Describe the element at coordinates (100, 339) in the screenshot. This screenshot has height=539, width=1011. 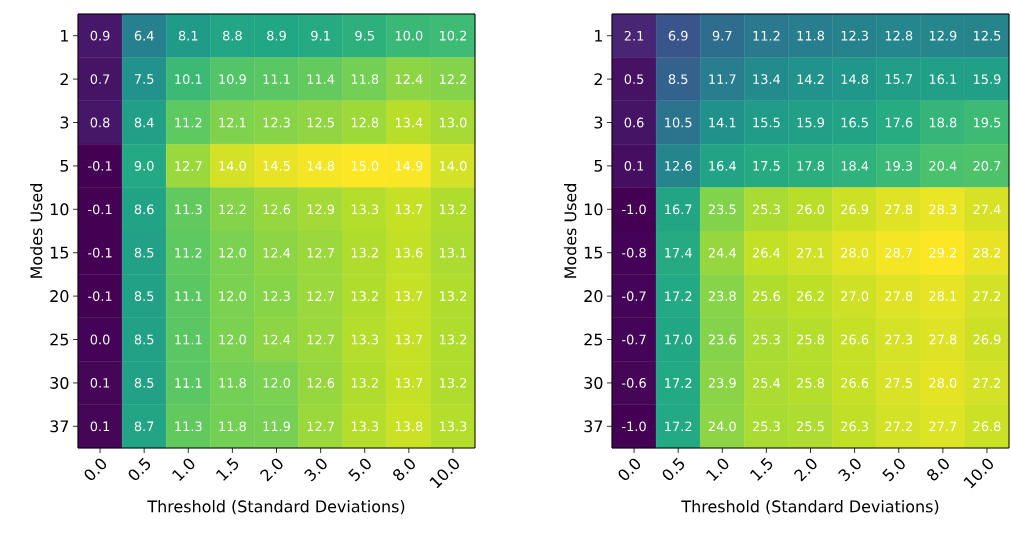
I see `data-label: 0.0` at that location.